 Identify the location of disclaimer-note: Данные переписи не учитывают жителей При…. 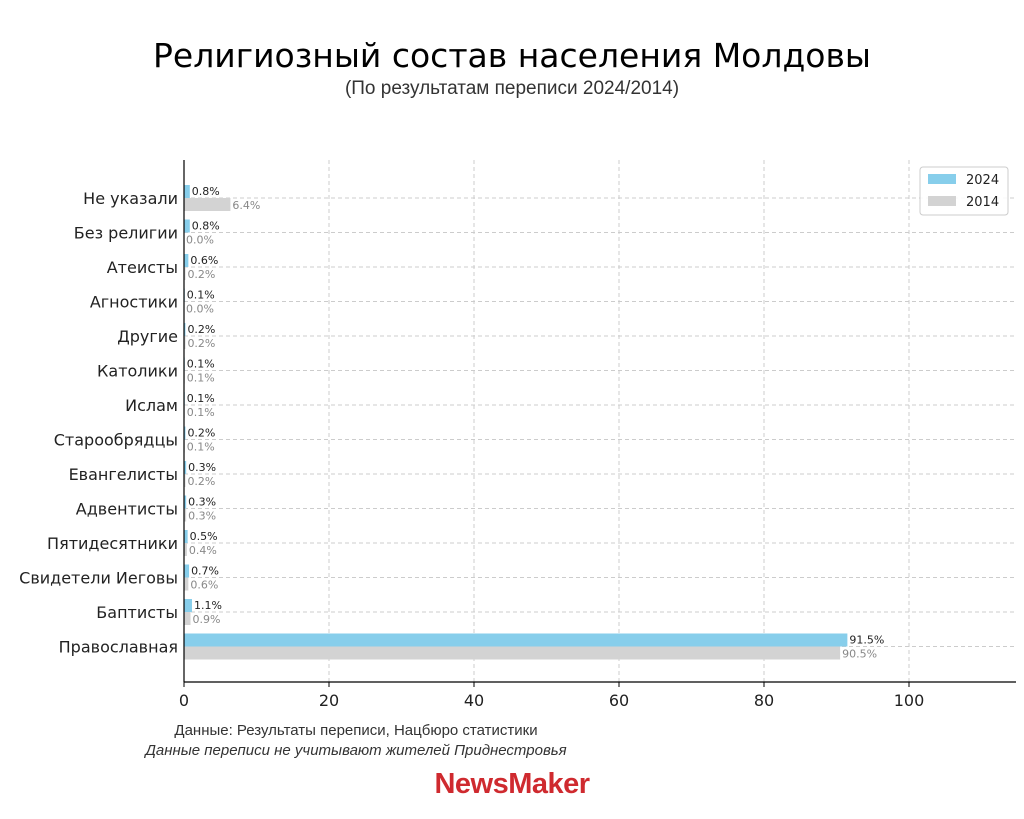
(356, 750).